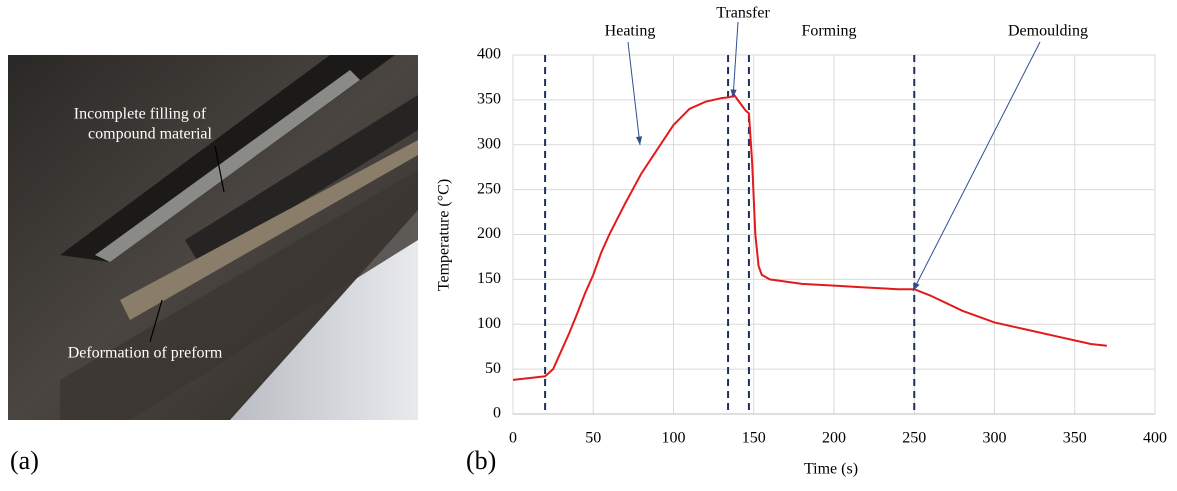 The width and height of the screenshot is (1177, 491). I want to click on y-tick-label: 250, so click(489, 188).